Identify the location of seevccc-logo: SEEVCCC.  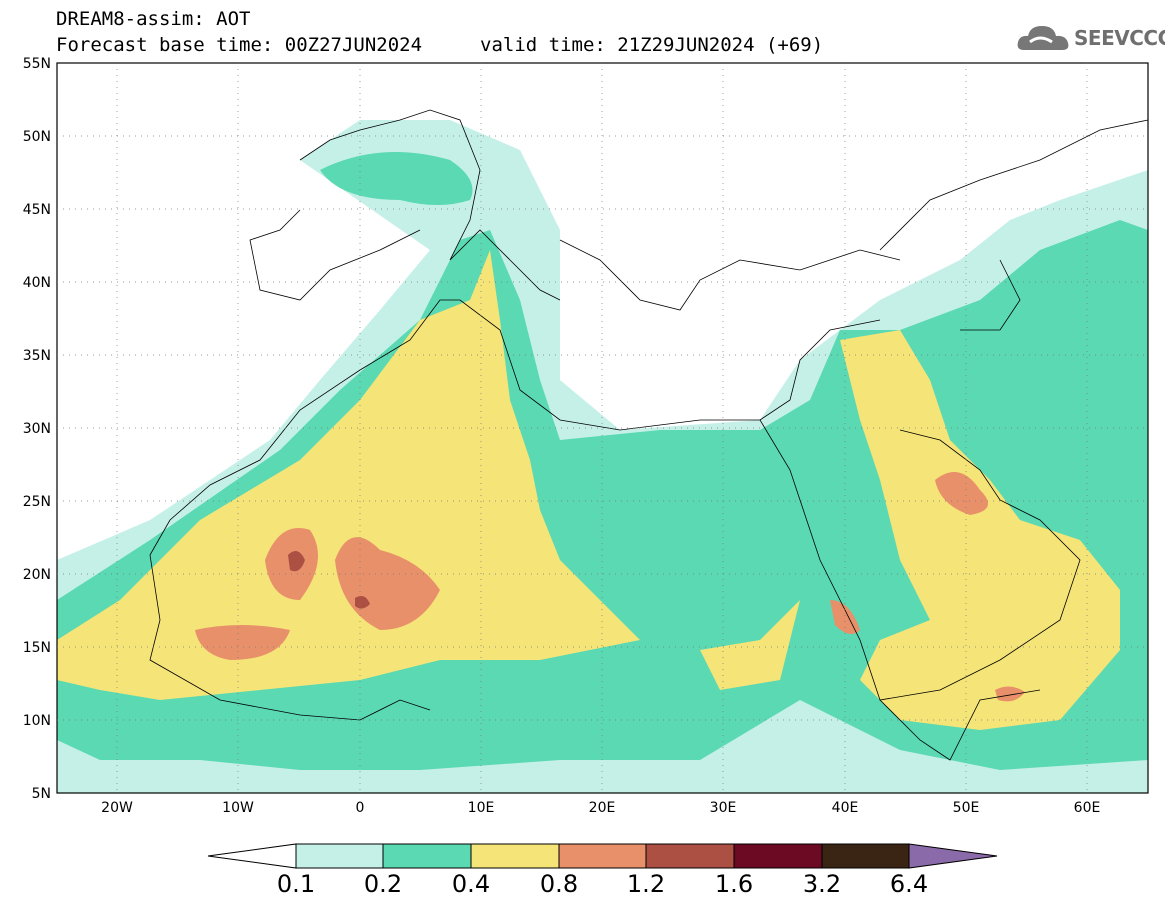
(1090, 38).